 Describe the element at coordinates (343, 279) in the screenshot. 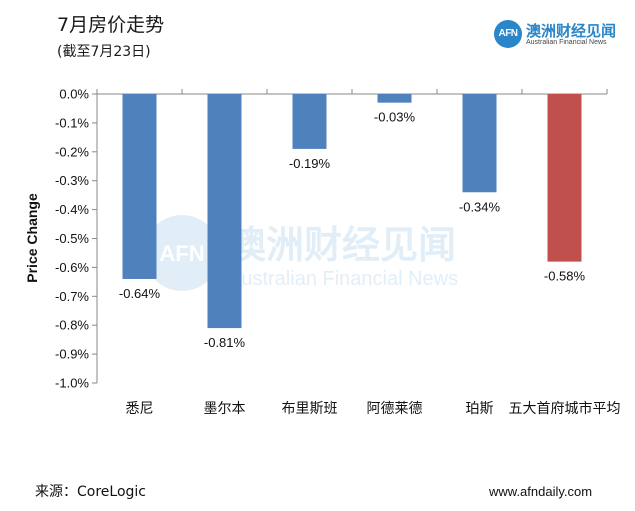

I see `watermark-name-en: Australian Financial News` at that location.